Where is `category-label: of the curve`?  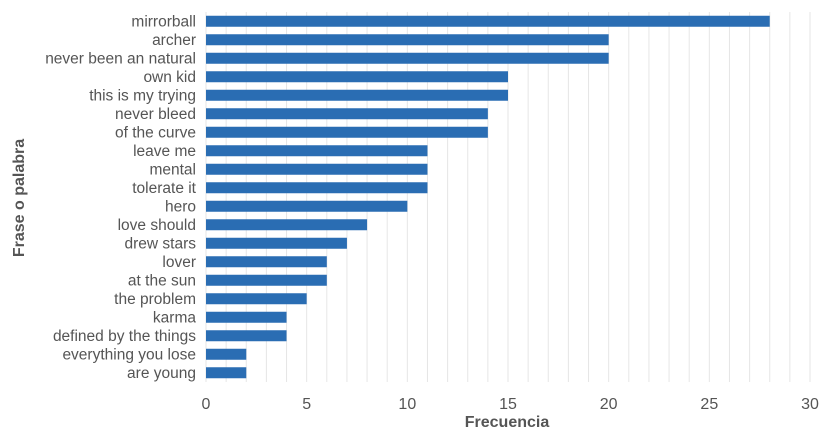
category-label: of the curve is located at coordinates (155, 133).